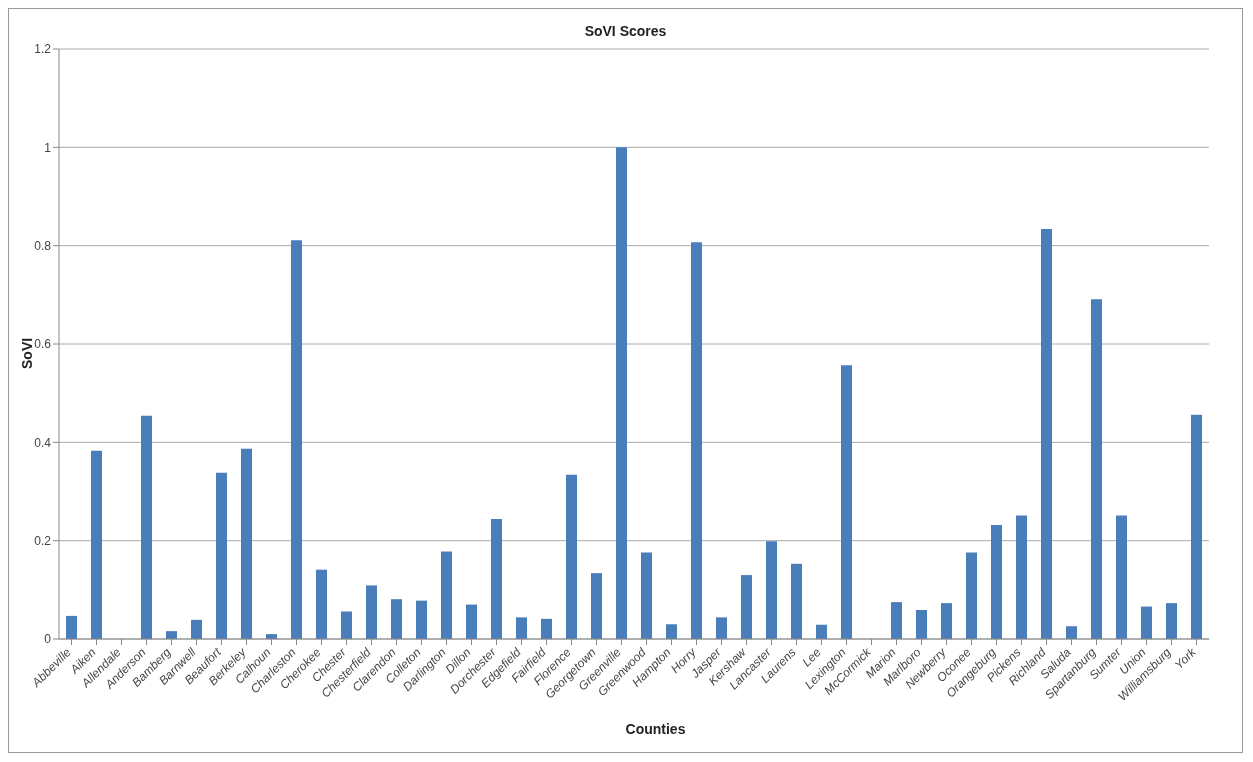 Image resolution: width=1253 pixels, height=762 pixels. I want to click on y-tick-label: 0.8, so click(43, 245).